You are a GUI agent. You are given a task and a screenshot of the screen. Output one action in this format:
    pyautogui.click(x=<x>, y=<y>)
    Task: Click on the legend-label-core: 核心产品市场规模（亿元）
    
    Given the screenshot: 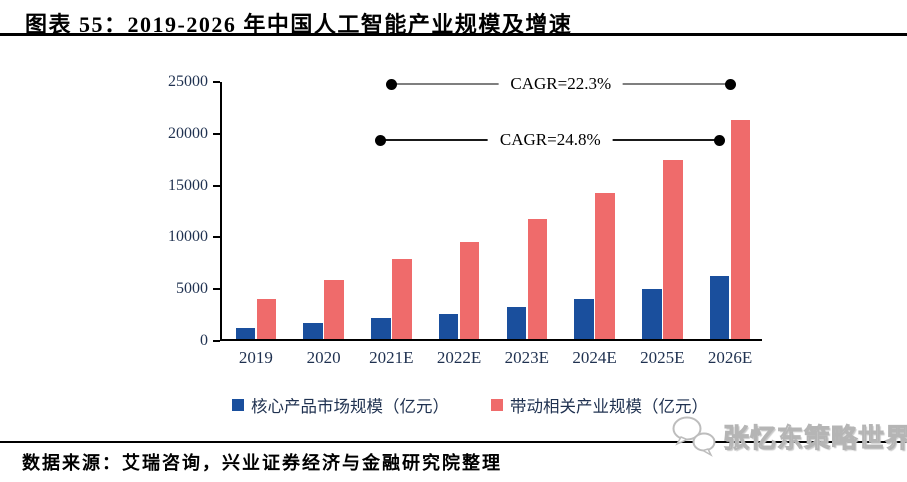 What is the action you would take?
    pyautogui.click(x=350, y=406)
    